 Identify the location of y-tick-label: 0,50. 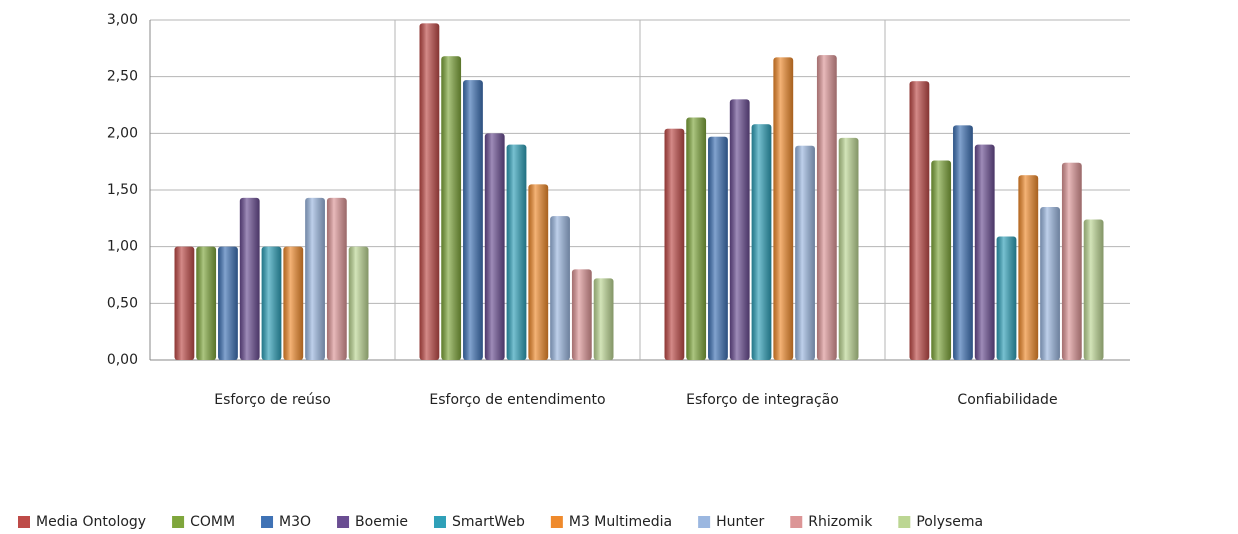
(122, 303).